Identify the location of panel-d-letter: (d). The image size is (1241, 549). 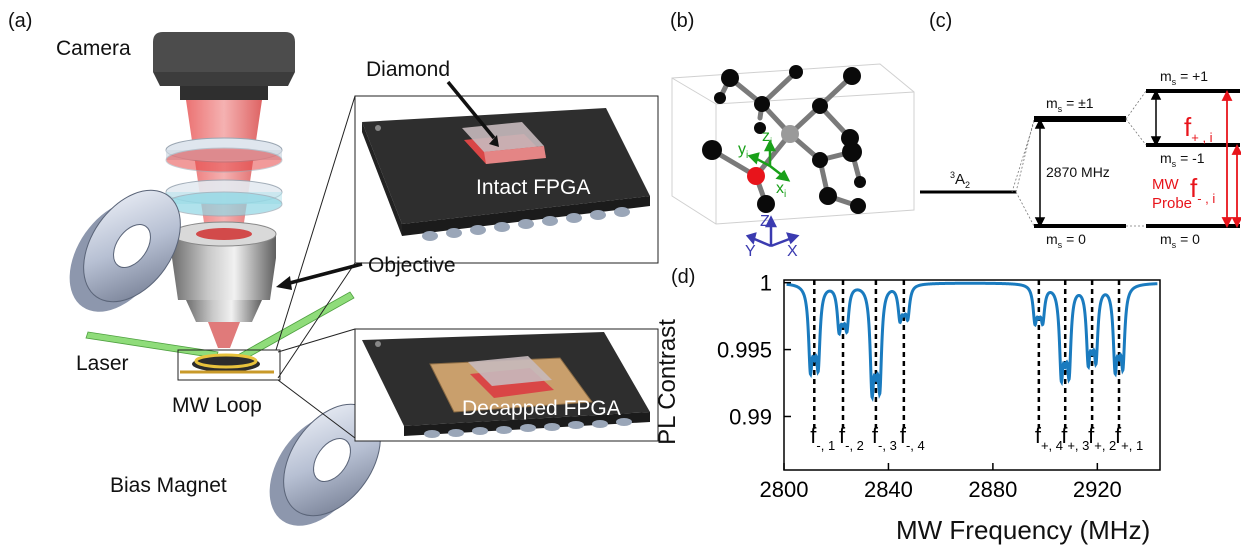
(683, 277).